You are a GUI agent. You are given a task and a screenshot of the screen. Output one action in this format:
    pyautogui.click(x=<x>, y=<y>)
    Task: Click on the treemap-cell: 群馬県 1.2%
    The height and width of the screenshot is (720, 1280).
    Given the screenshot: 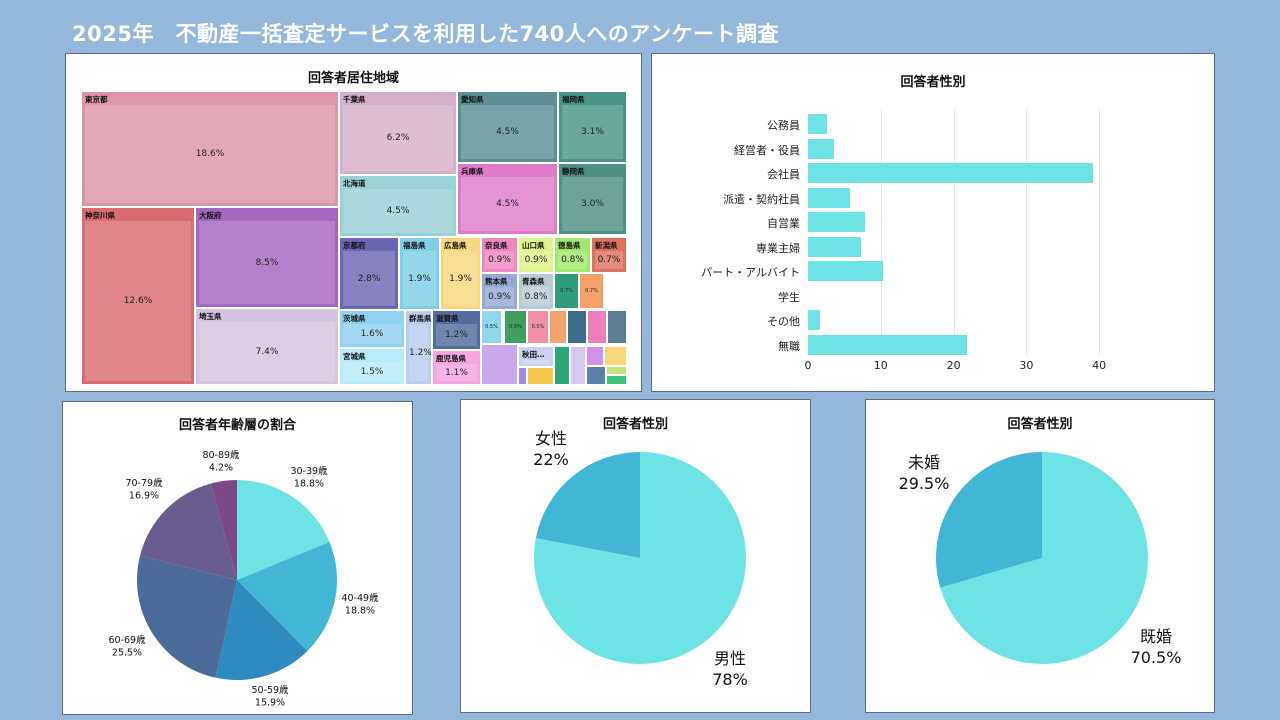 What is the action you would take?
    pyautogui.click(x=418, y=347)
    